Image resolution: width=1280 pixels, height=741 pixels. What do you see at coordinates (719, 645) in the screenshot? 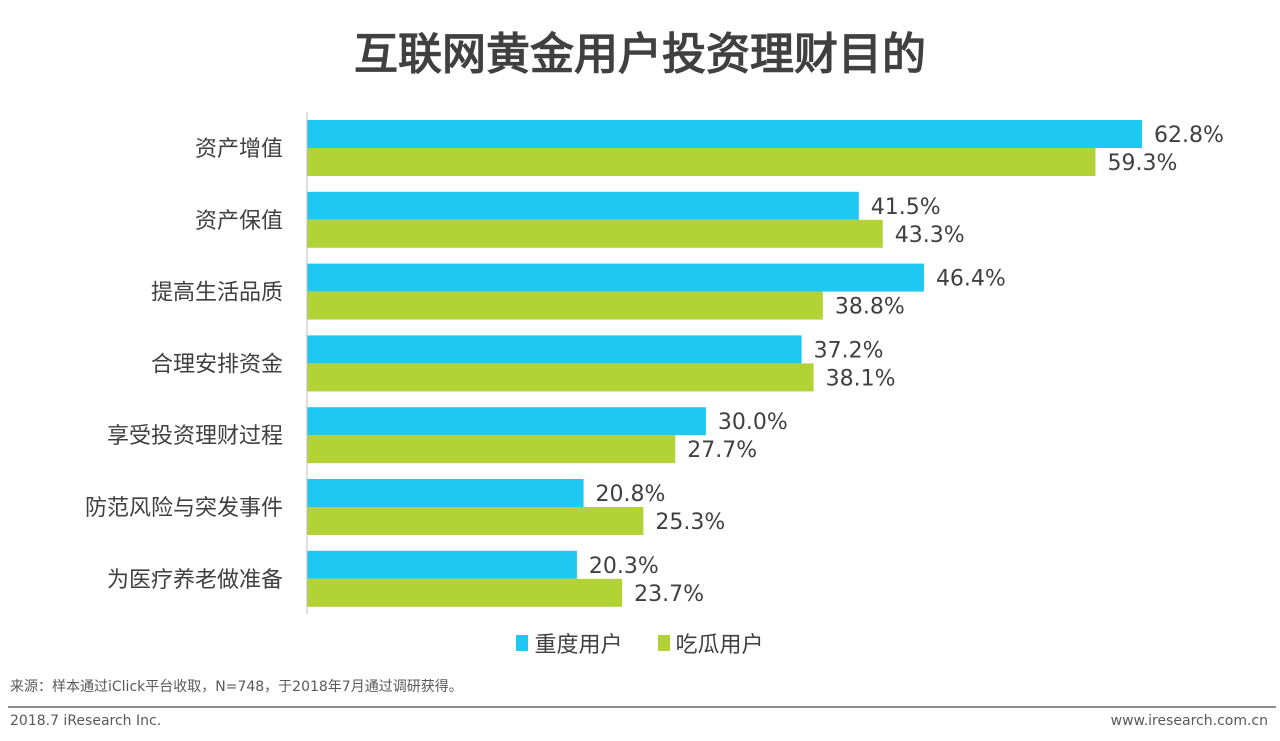
I see `legend-label: 吃瓜用户` at bounding box center [719, 645].